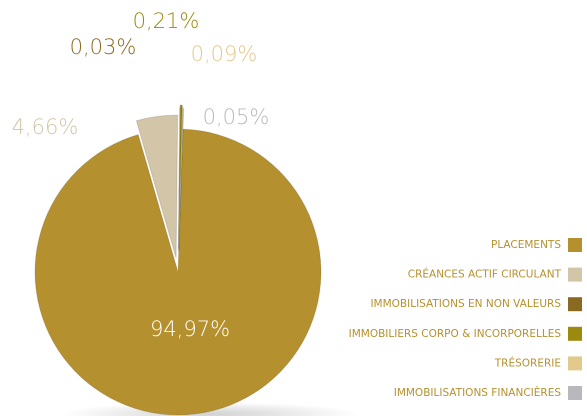  What do you see at coordinates (485, 274) in the screenshot?
I see `legend-label: CRÉANCES ACTIF CIRCULANT` at bounding box center [485, 274].